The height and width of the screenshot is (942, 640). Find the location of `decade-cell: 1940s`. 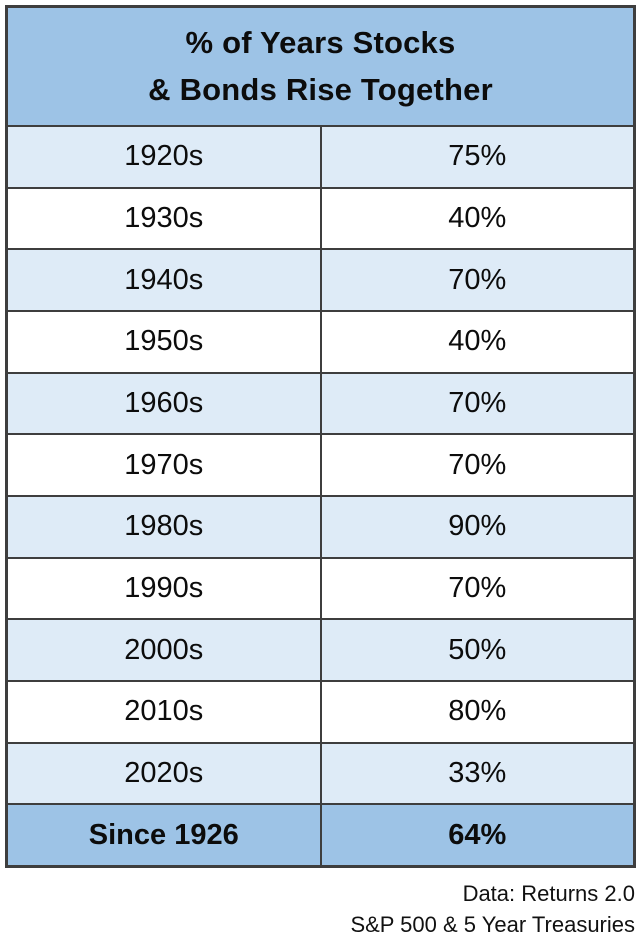

decade-cell: 1940s is located at coordinates (164, 279).